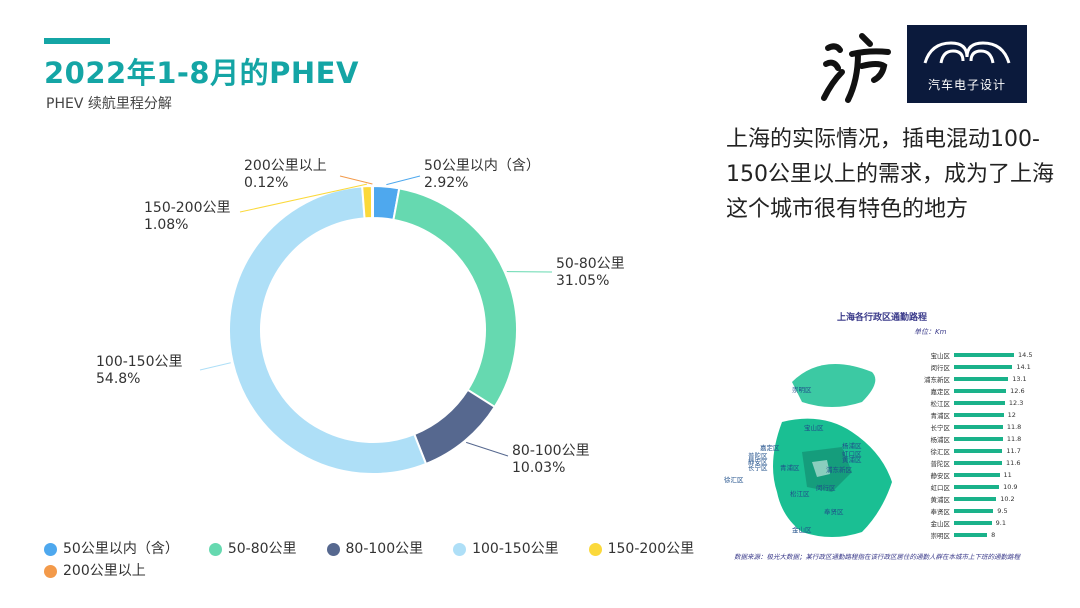 Image resolution: width=1080 pixels, height=608 pixels. I want to click on district-name: 黄浦区, so click(940, 500).